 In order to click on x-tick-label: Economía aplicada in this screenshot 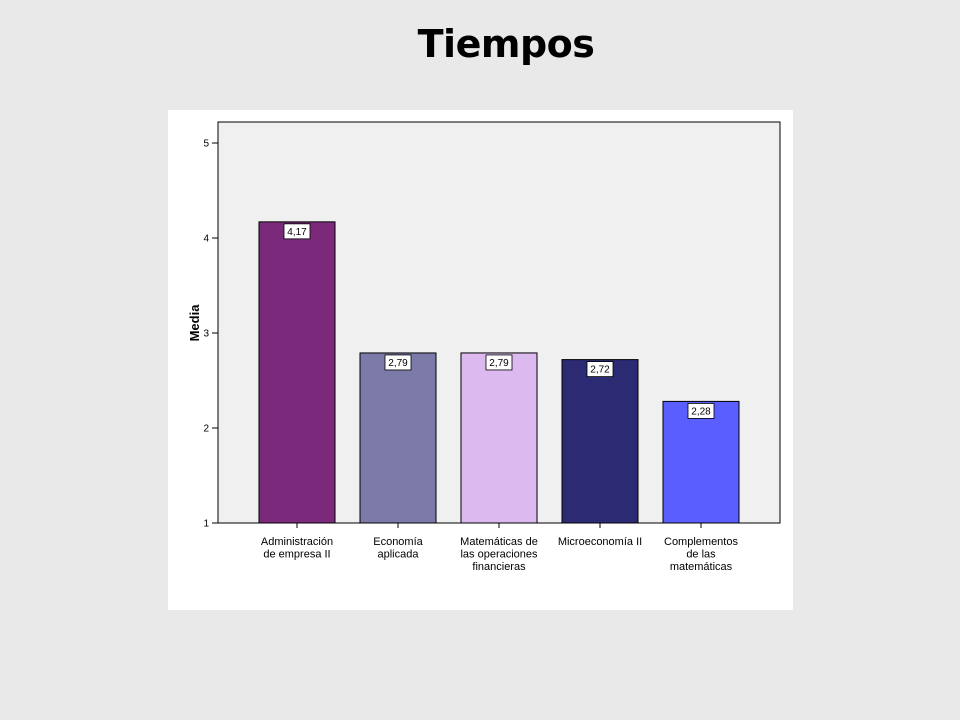, I will do `click(398, 548)`.